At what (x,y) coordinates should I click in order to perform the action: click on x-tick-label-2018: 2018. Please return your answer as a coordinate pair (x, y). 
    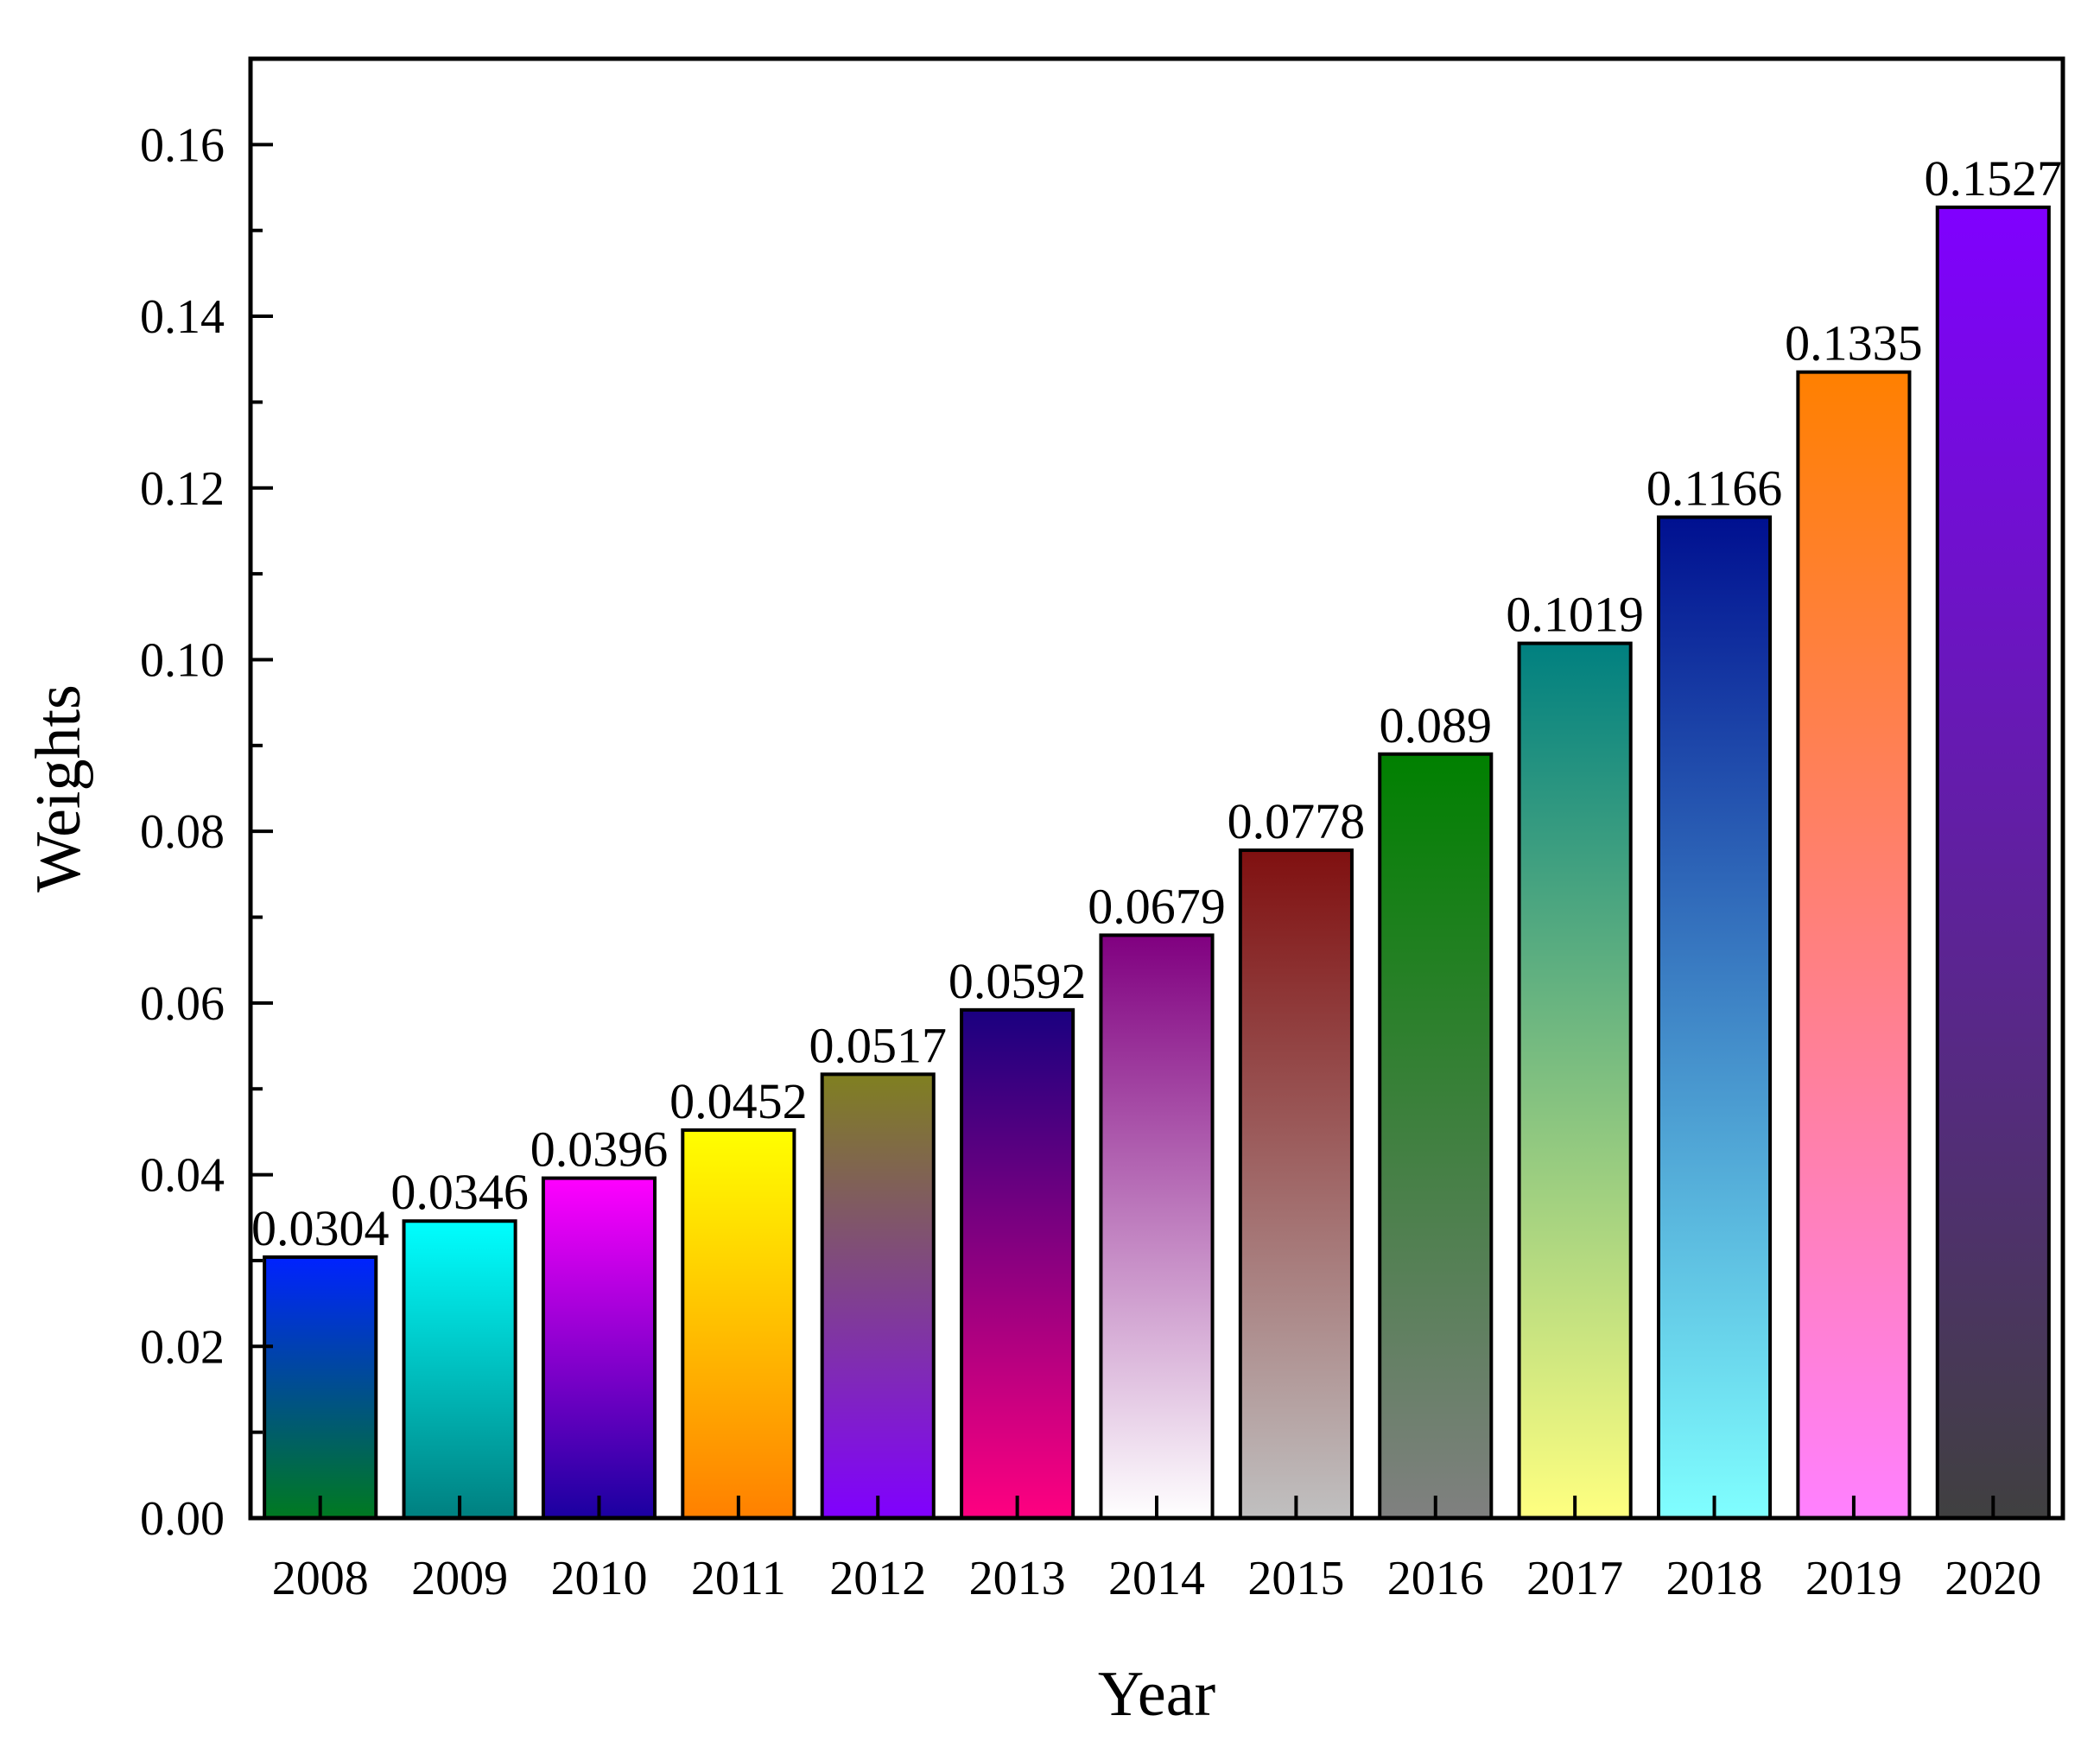
    Looking at the image, I should click on (1714, 1578).